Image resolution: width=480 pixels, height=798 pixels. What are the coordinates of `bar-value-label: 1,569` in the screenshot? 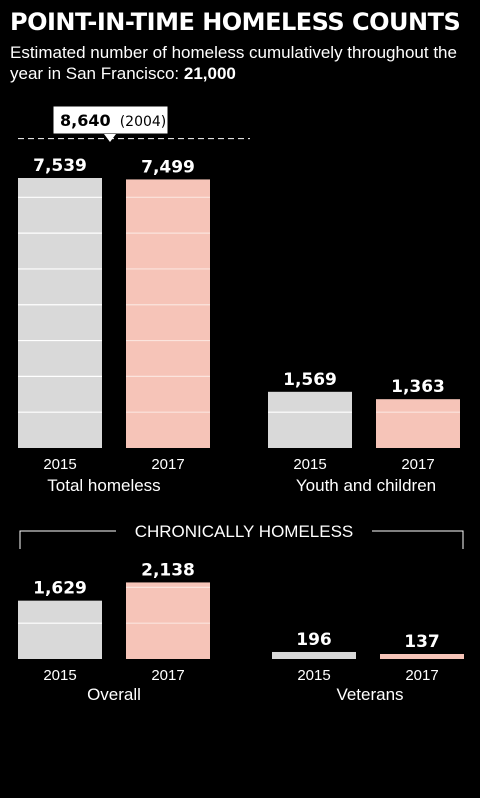 It's located at (310, 380).